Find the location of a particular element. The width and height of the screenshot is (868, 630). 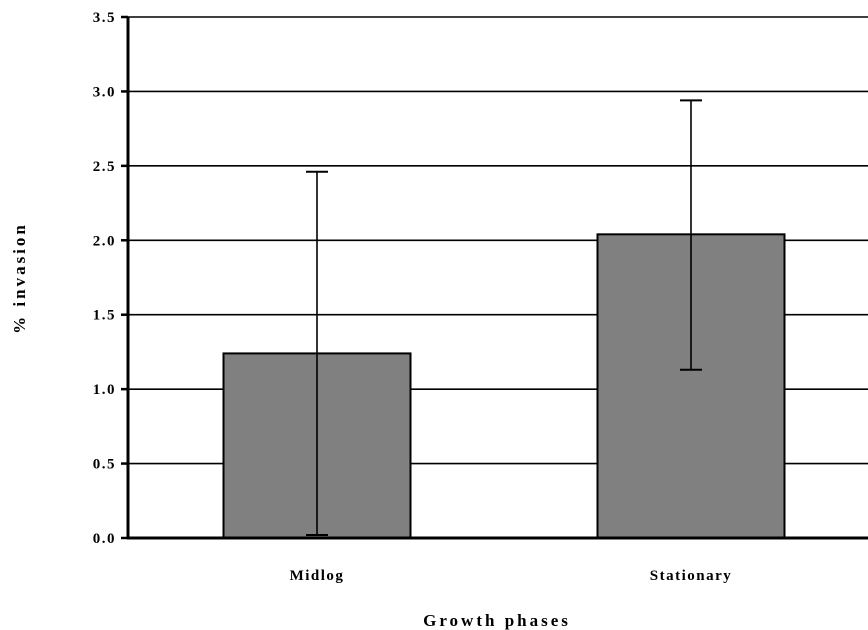

x-category-label: Midlog is located at coordinates (317, 576).